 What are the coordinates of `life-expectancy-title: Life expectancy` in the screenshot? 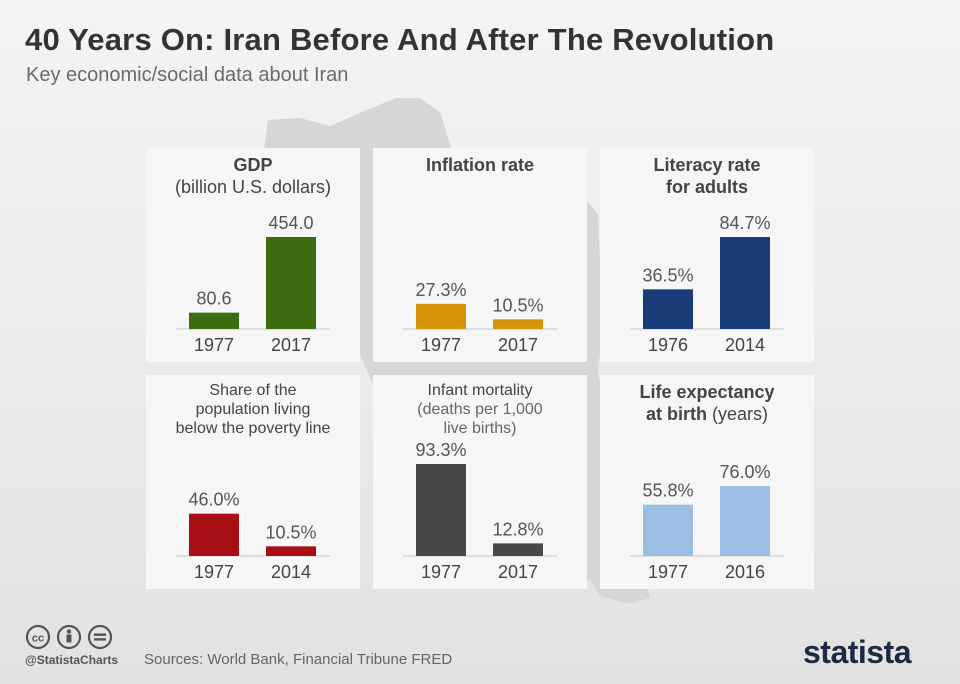 It's located at (707, 392).